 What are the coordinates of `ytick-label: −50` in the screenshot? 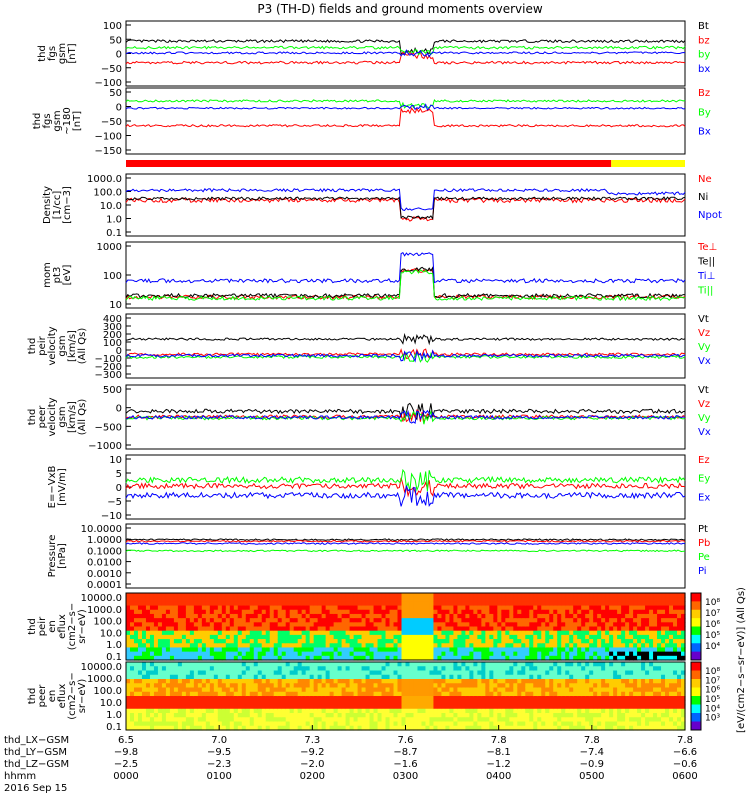 It's located at (111, 69).